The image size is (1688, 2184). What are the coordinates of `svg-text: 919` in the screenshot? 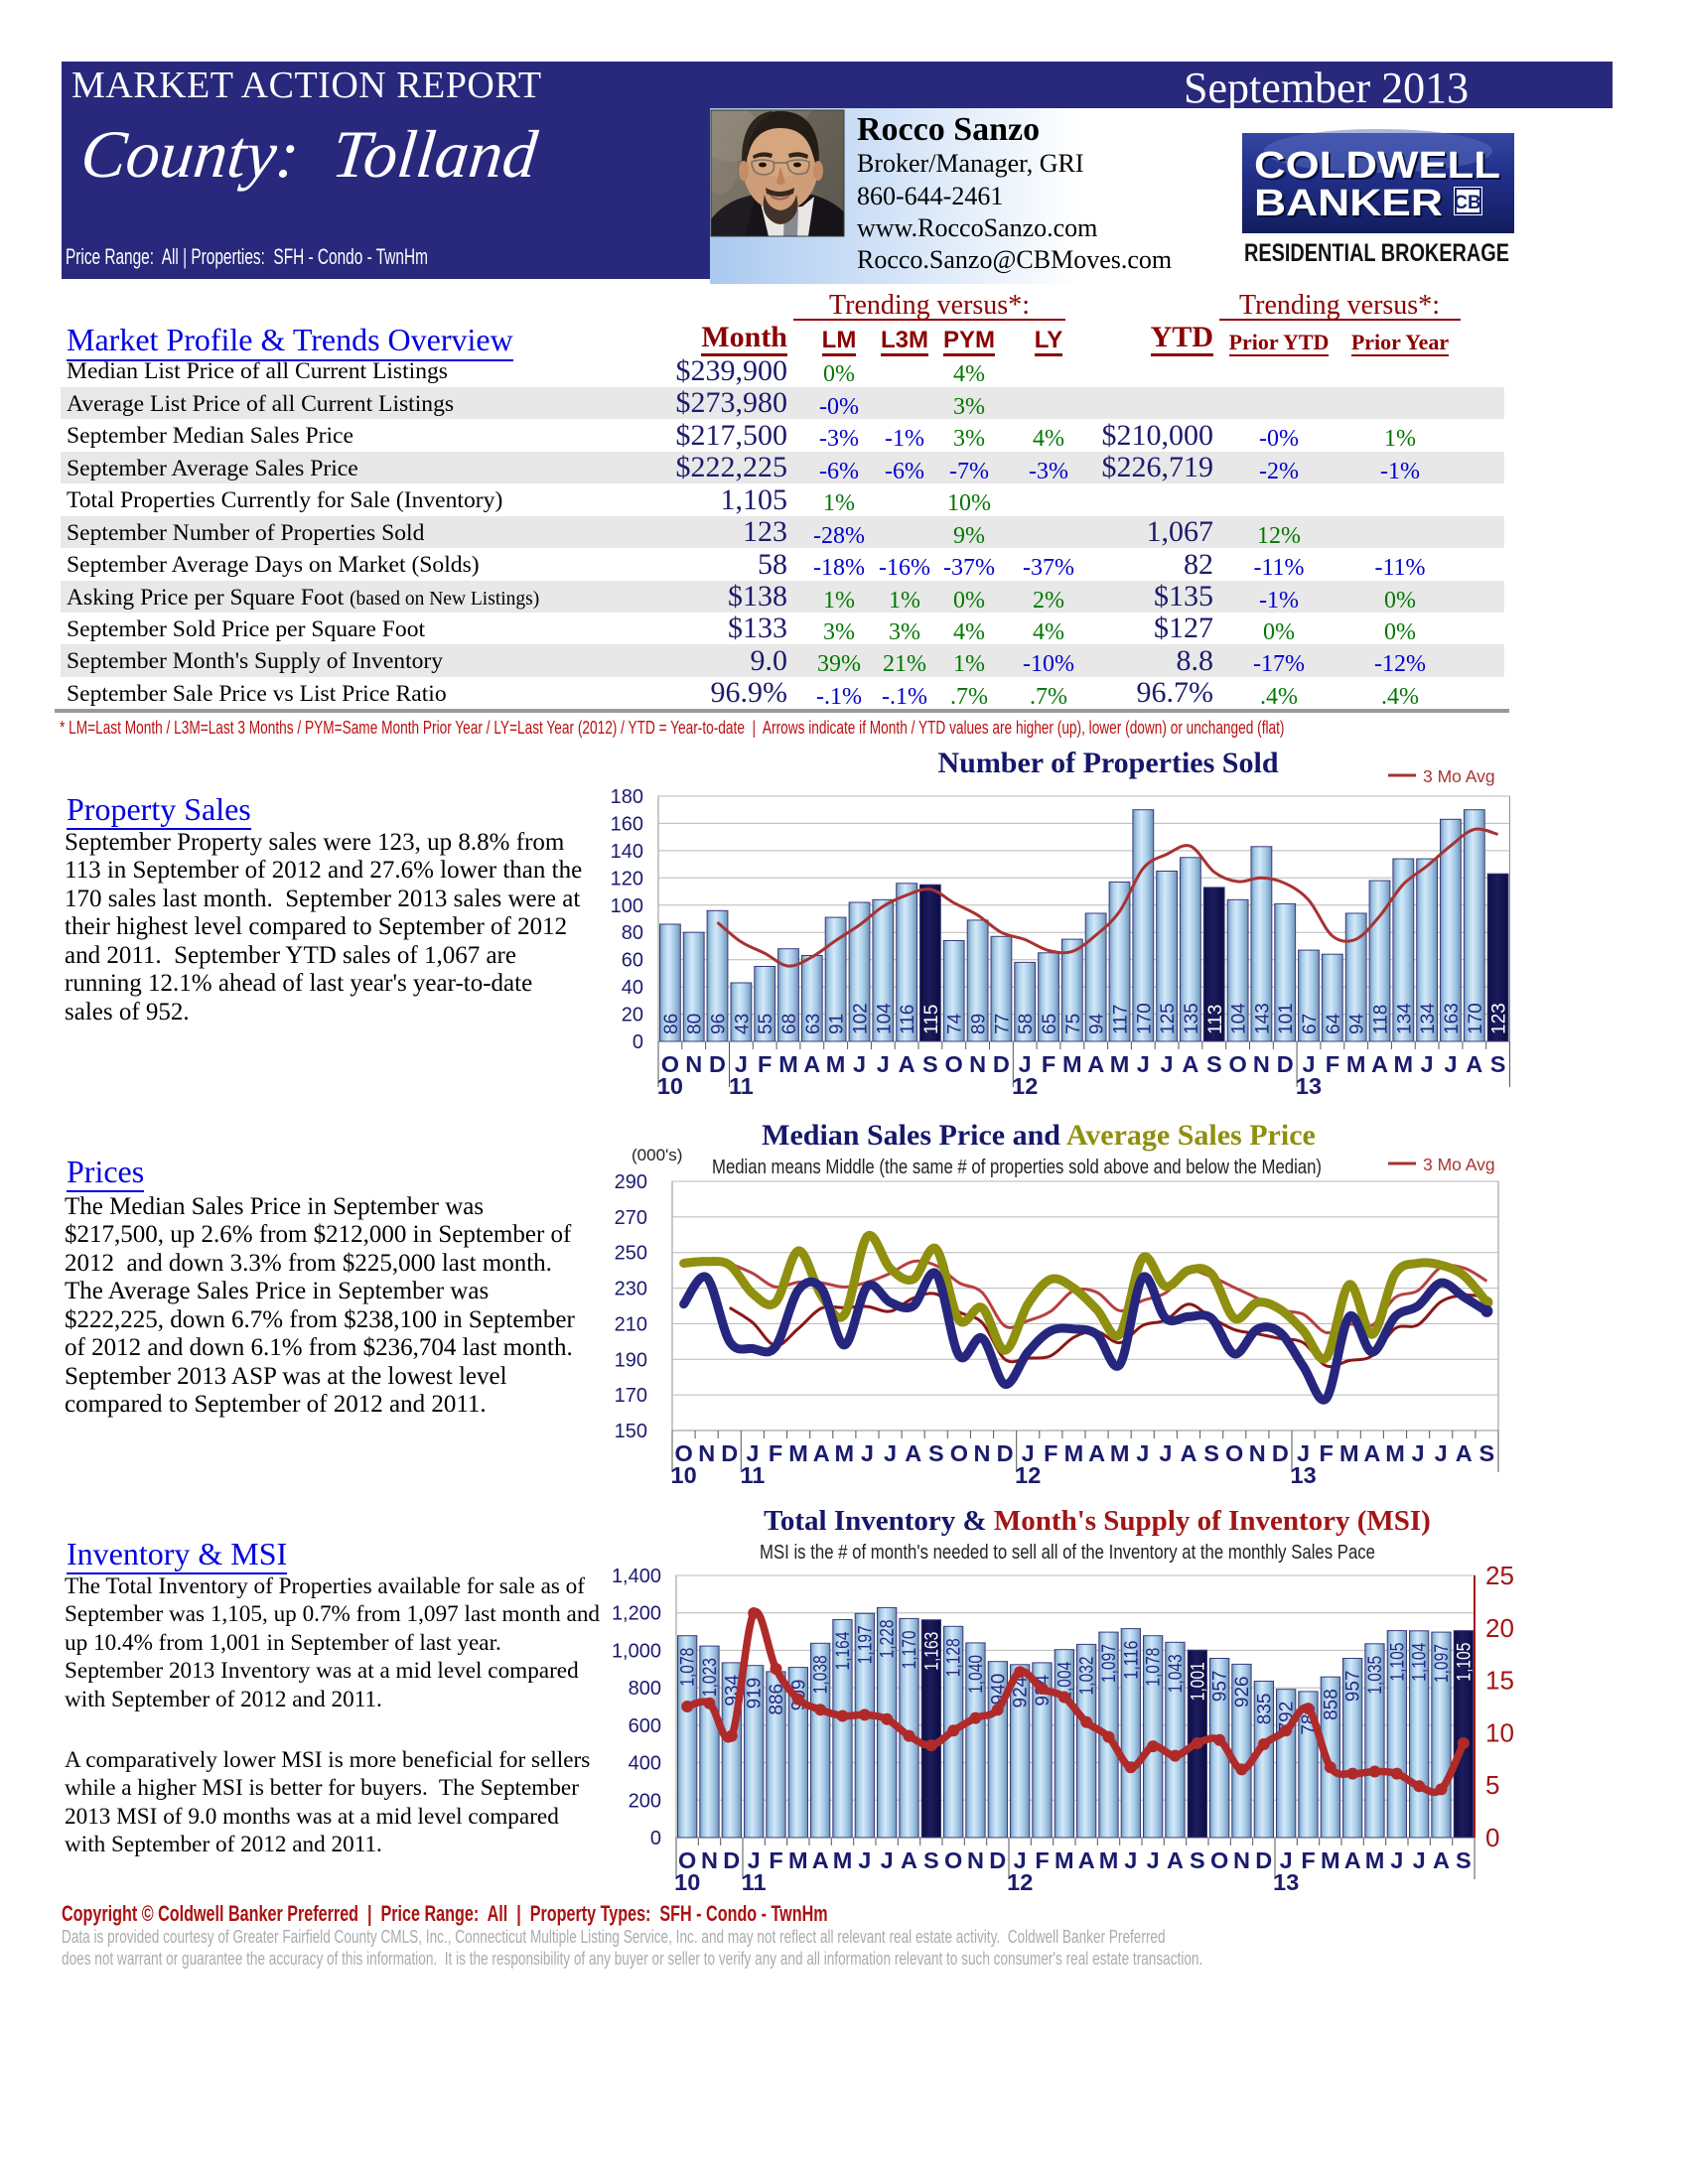 It's located at (755, 1693).